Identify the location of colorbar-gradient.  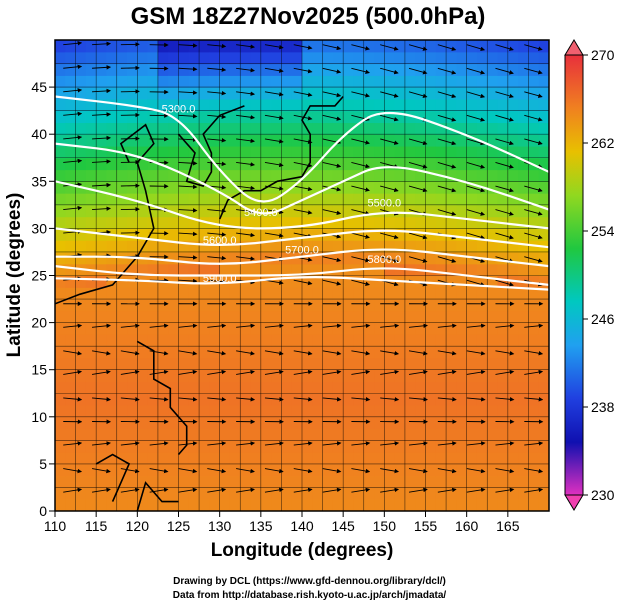
(574, 275).